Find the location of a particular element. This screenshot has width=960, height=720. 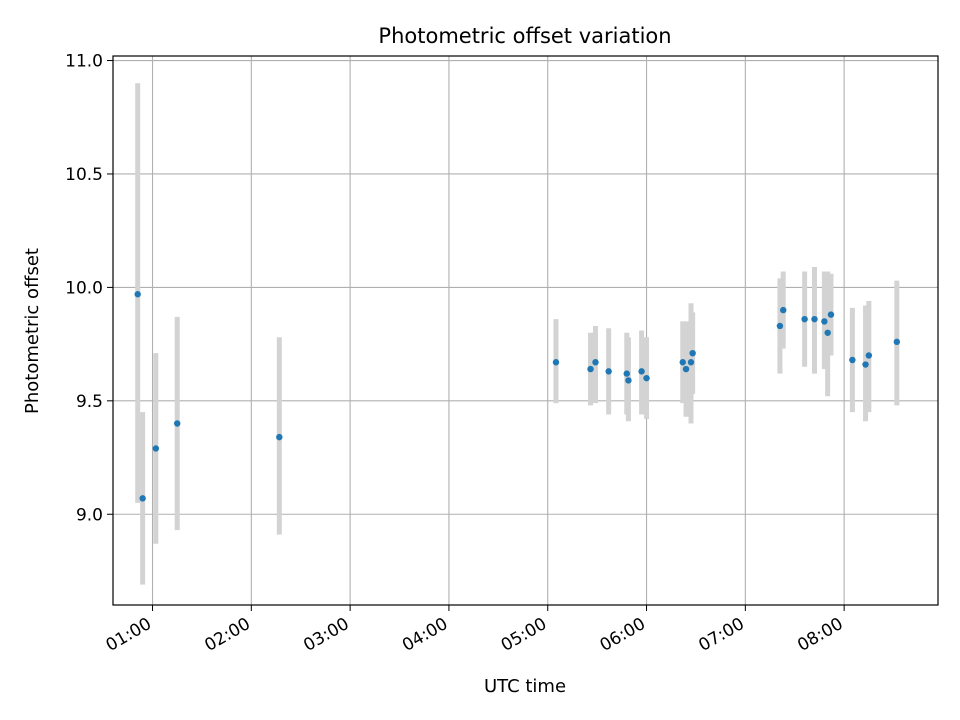

y-tick-label: 11.0 is located at coordinates (84, 62).